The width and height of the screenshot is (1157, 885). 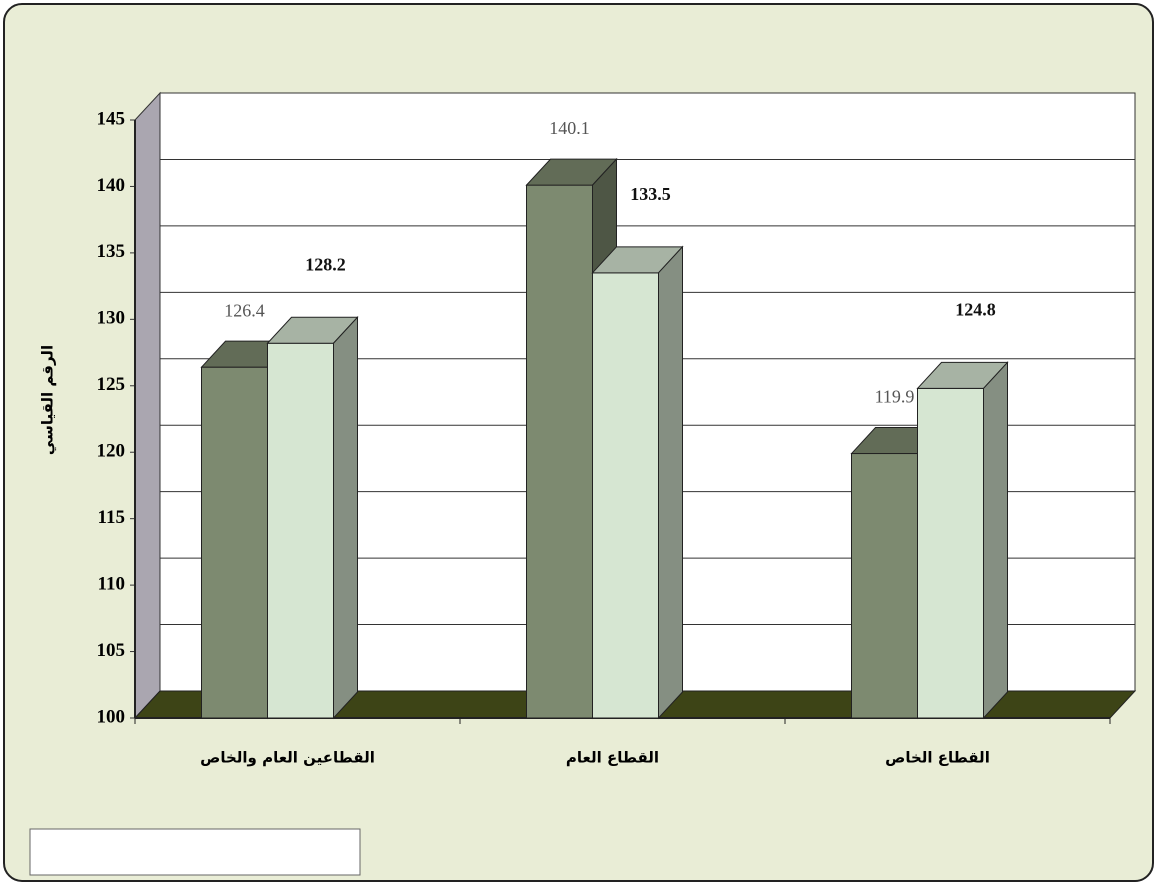 What do you see at coordinates (147, 405) in the screenshot?
I see `side-wall` at bounding box center [147, 405].